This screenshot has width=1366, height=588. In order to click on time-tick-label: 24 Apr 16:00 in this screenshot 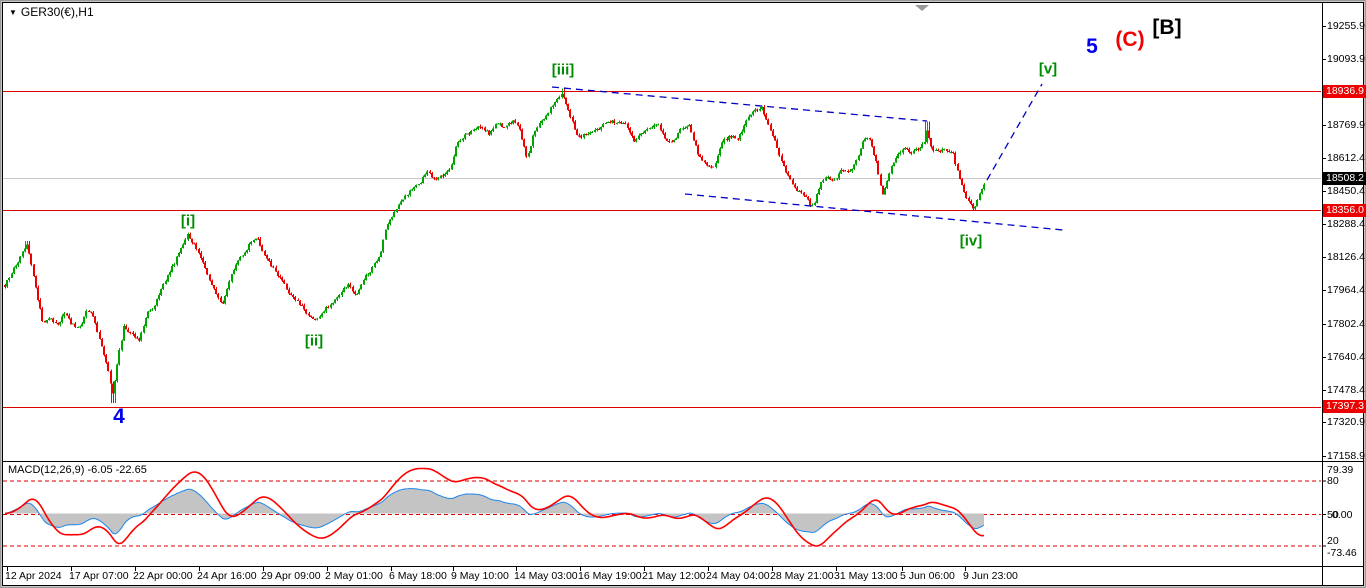, I will do `click(227, 576)`.